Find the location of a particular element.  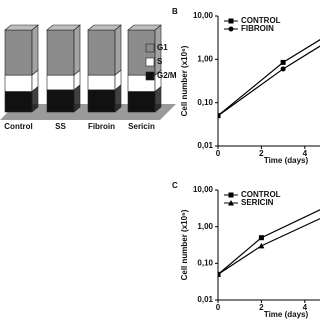

panel-label: B is located at coordinates (175, 11).